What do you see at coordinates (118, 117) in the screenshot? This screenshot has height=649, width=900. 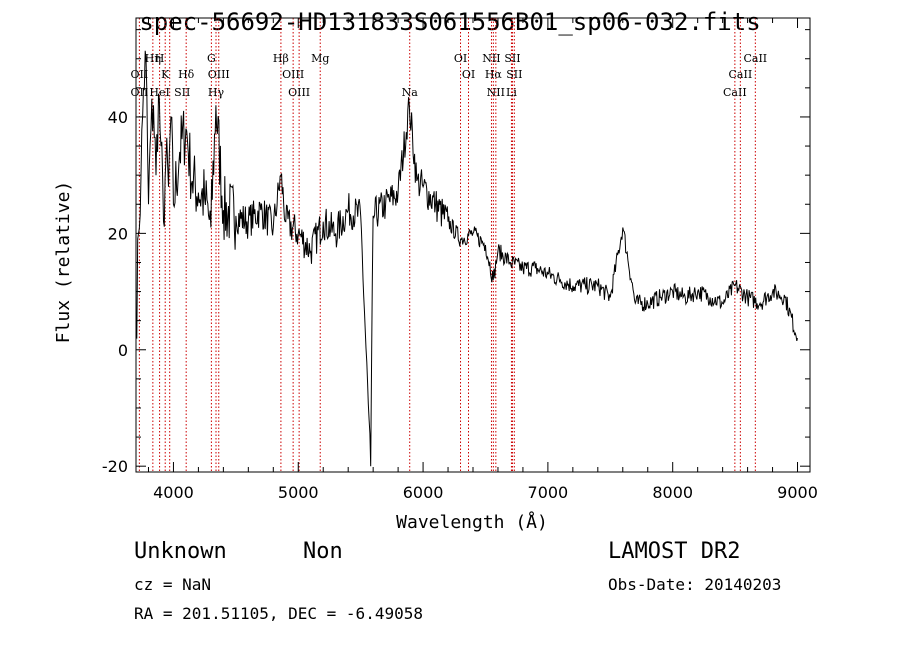 I see `y-tick-label: 40` at bounding box center [118, 117].